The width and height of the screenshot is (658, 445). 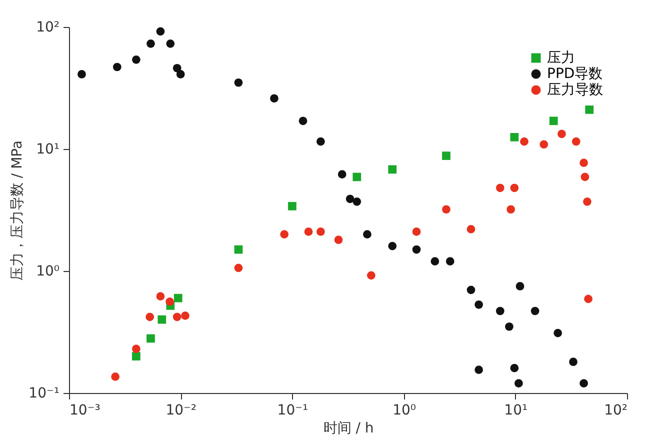 I want to click on legend-label: 压力, so click(x=561, y=58).